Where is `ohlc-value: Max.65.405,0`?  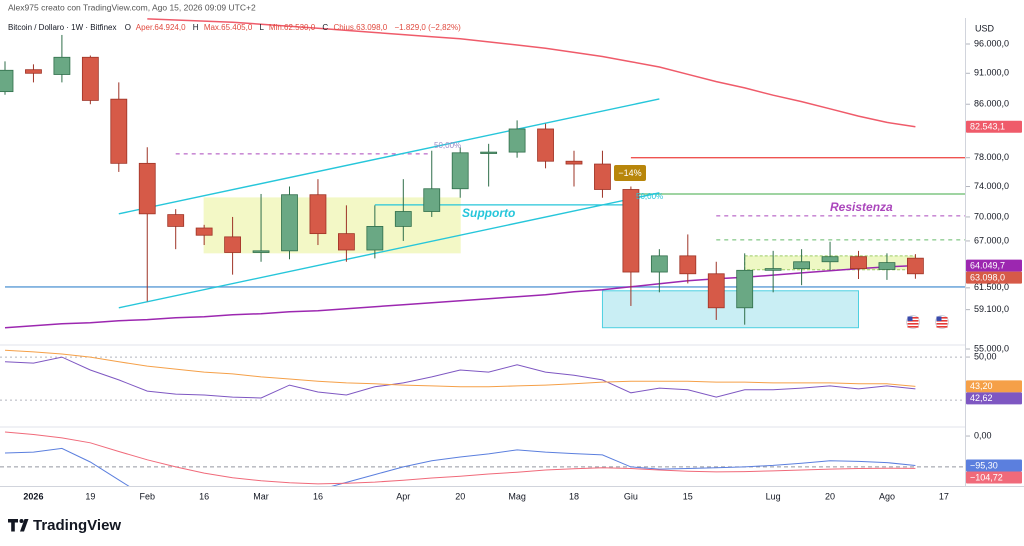 ohlc-value: Max.65.405,0 is located at coordinates (228, 27).